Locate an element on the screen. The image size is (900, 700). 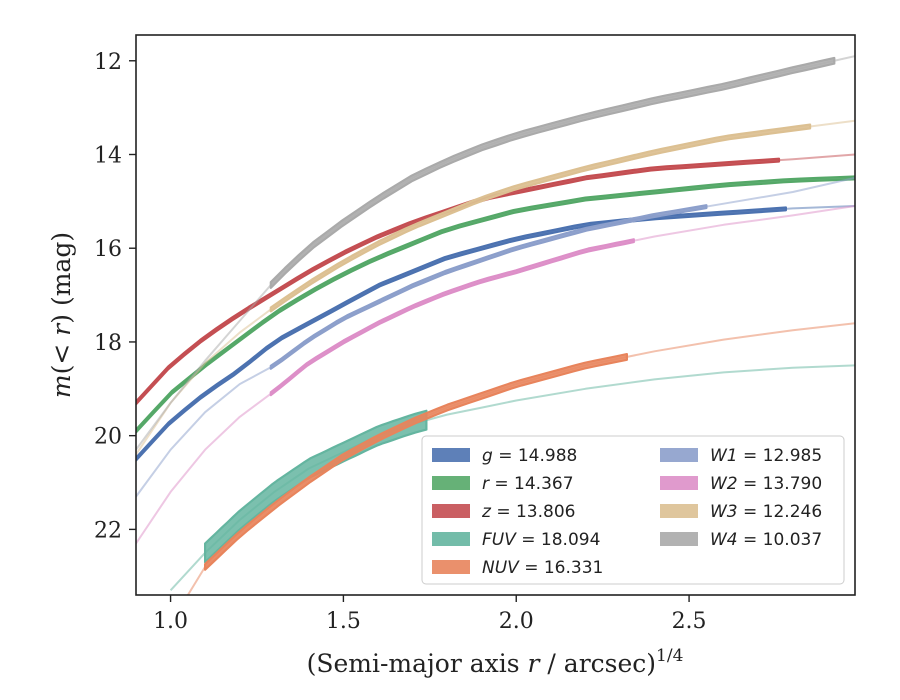
legend-item-nuv: NUV = 16.331 is located at coordinates (517, 568).